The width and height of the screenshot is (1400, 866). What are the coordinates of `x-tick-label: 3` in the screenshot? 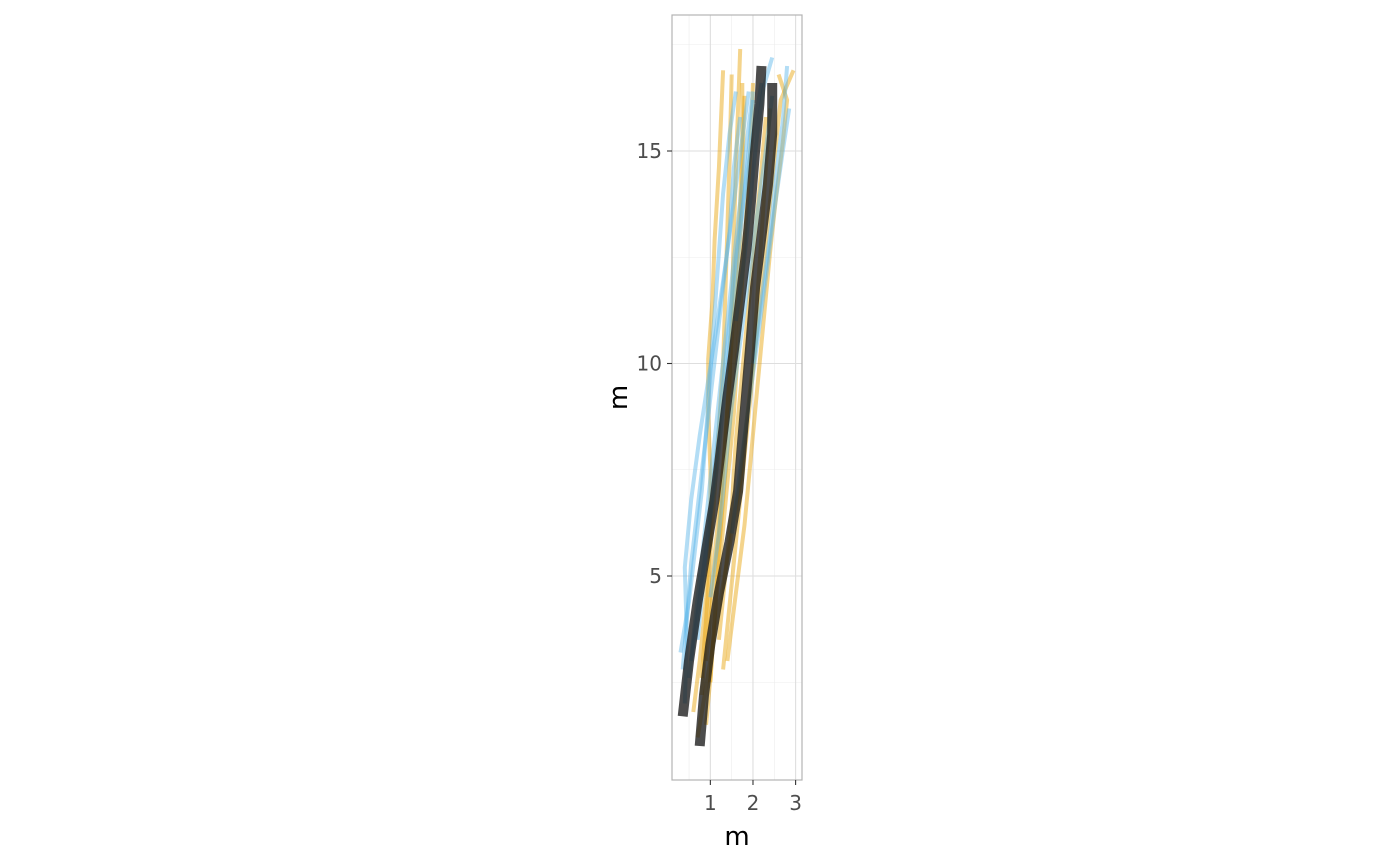 It's located at (795, 803).